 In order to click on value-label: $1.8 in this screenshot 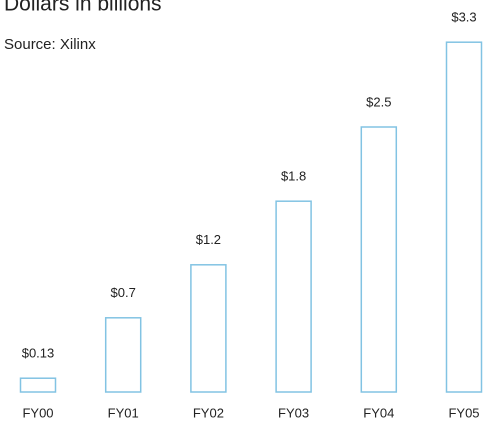, I will do `click(293, 176)`.